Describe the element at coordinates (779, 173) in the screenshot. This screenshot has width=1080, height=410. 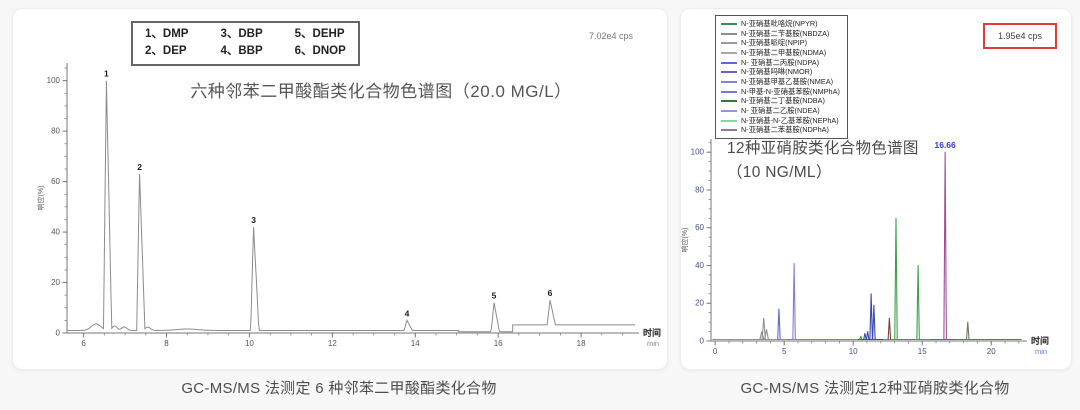
I see `chart-title-line2: （10 NG/ML）` at that location.